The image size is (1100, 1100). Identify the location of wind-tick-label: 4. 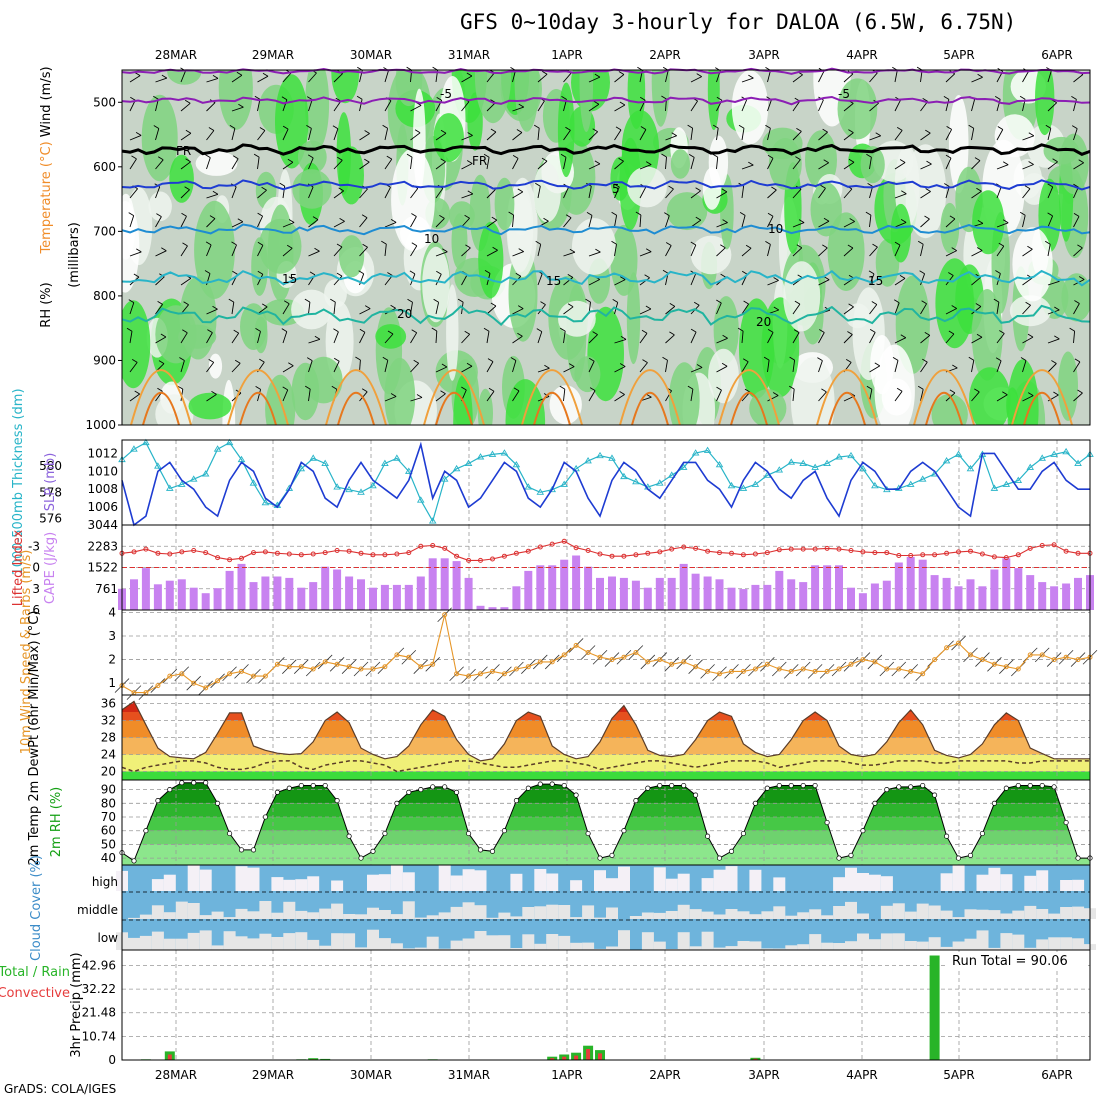
(112, 612).